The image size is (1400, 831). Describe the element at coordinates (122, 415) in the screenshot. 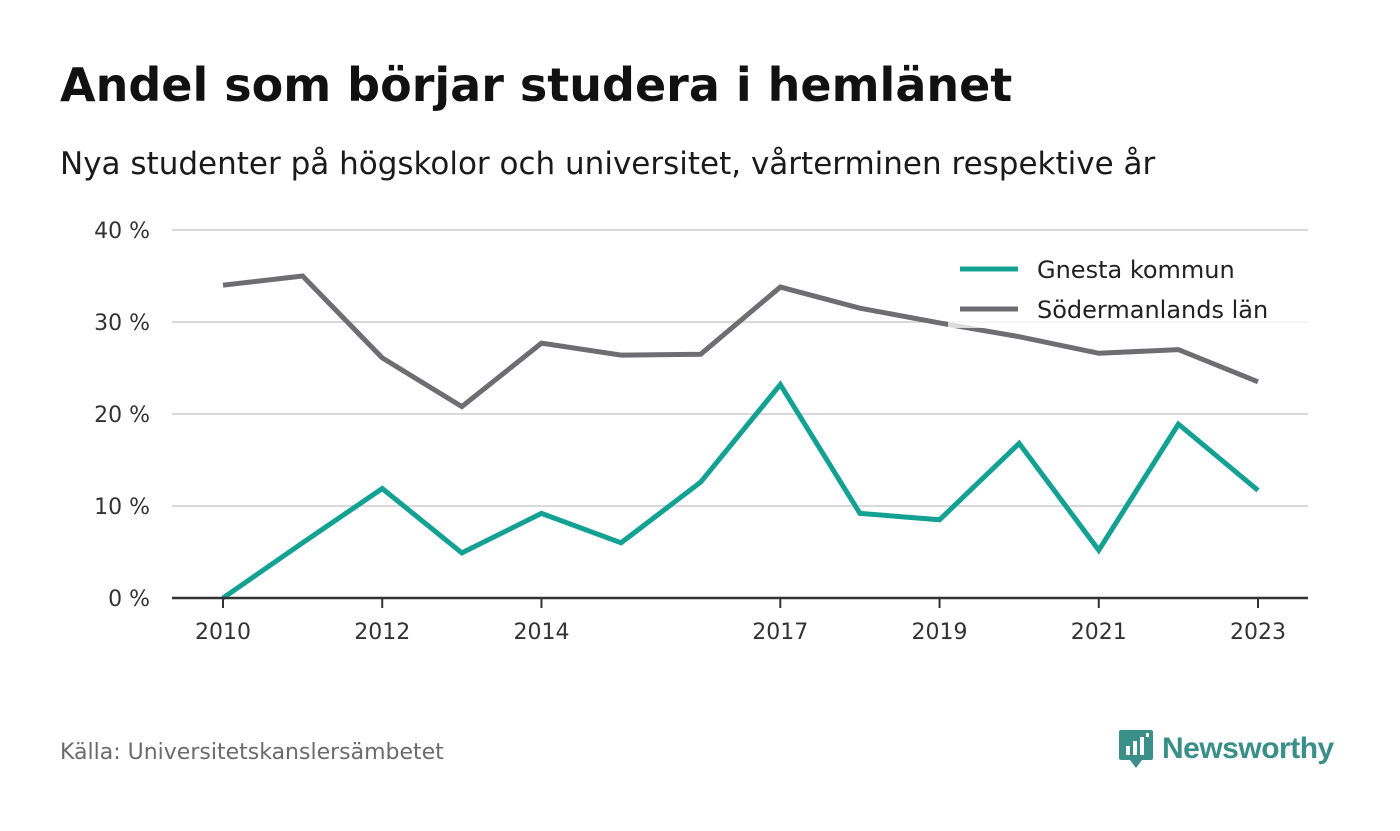

I see `y-tick-label: 20 %` at that location.